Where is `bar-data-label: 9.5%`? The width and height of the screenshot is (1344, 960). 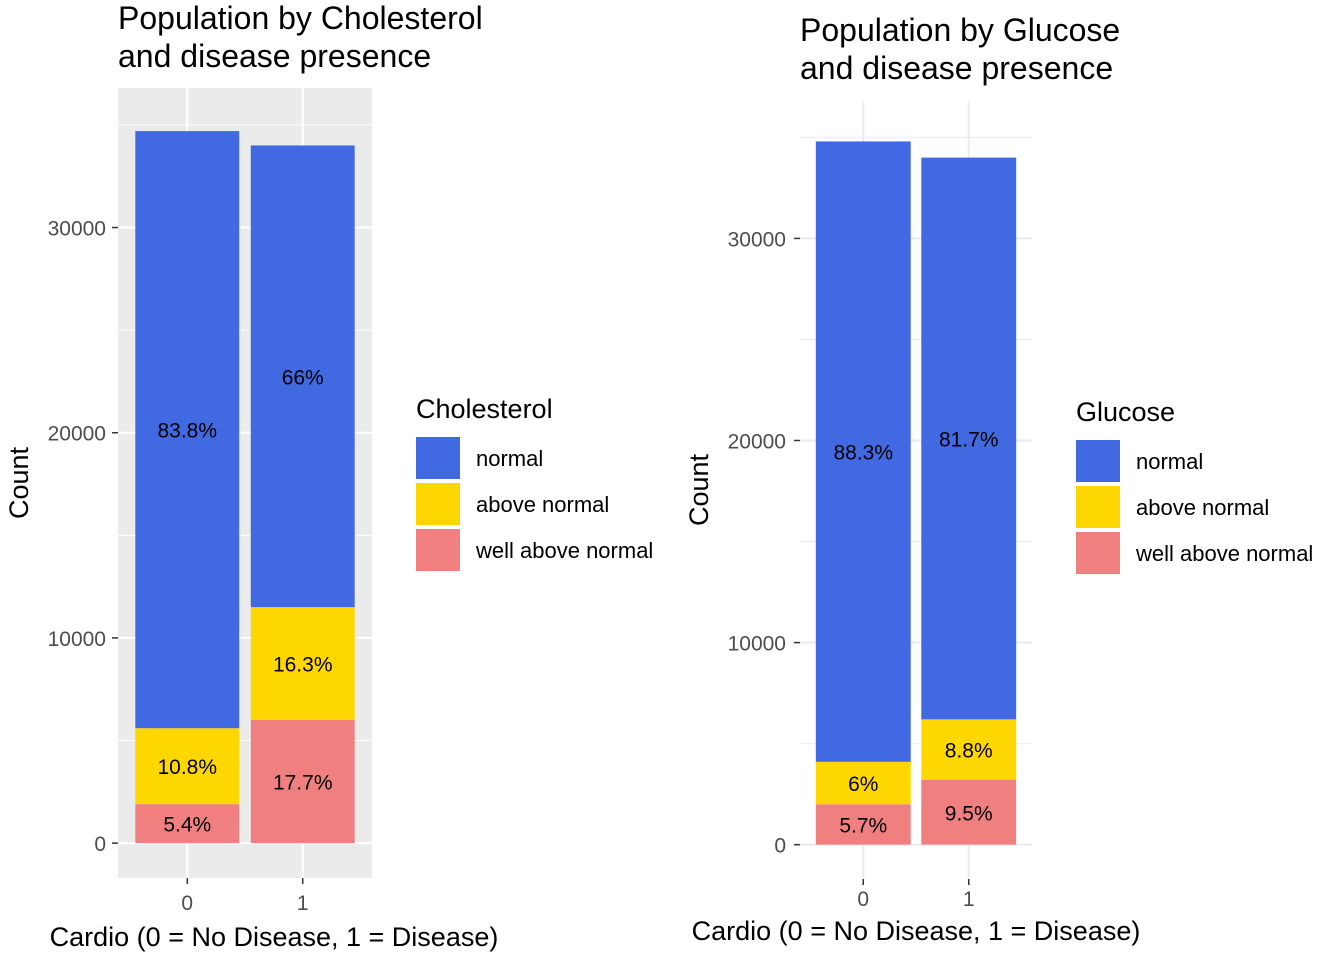
bar-data-label: 9.5% is located at coordinates (969, 813).